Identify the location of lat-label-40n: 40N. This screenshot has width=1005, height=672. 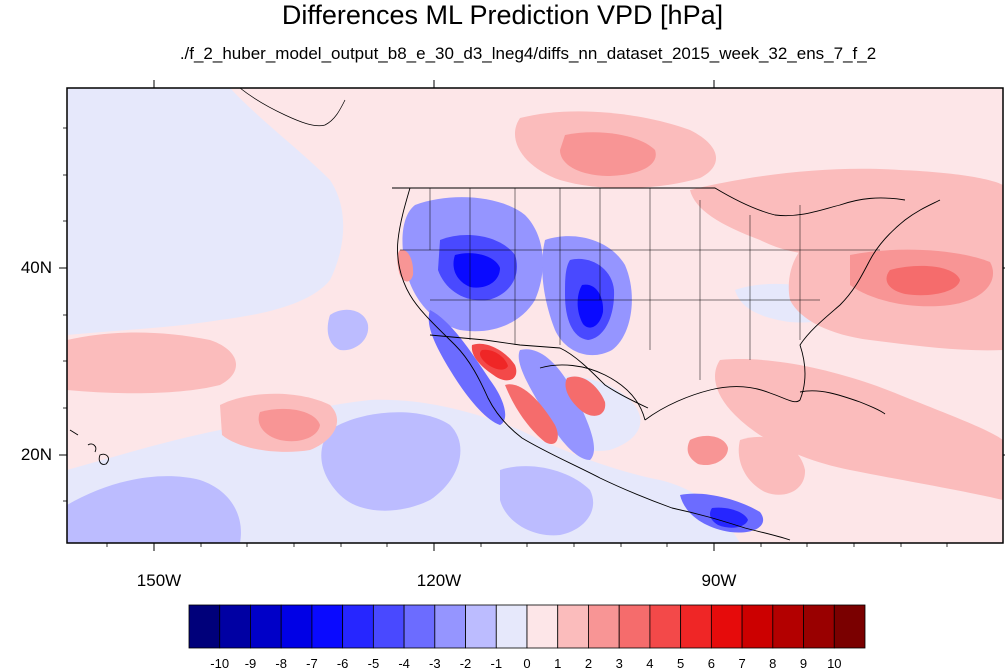
(36, 267).